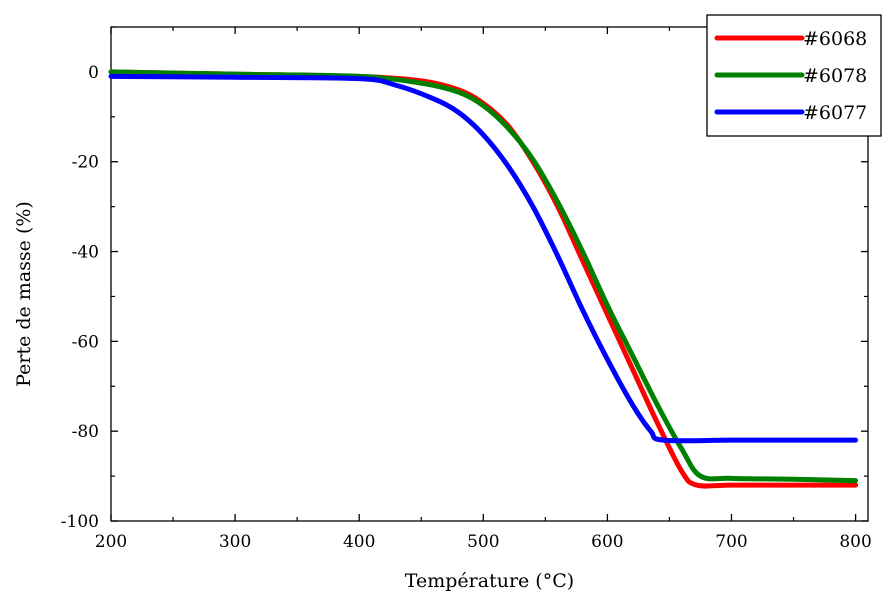 This screenshot has width=883, height=597. I want to click on x-tick-label: 200, so click(111, 542).